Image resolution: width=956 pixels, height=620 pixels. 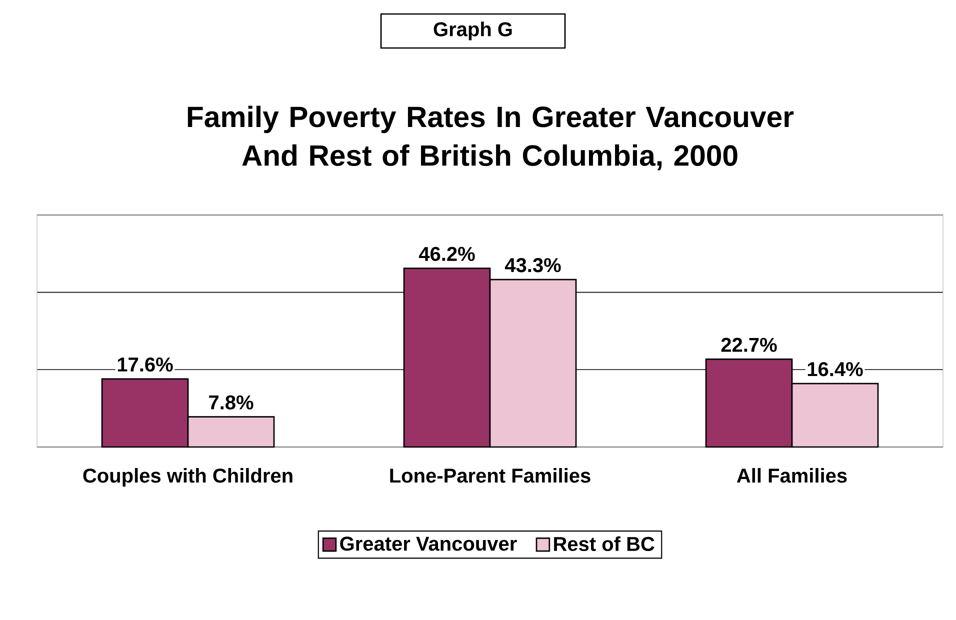 What do you see at coordinates (231, 402) in the screenshot?
I see `data-label: 7.8%` at bounding box center [231, 402].